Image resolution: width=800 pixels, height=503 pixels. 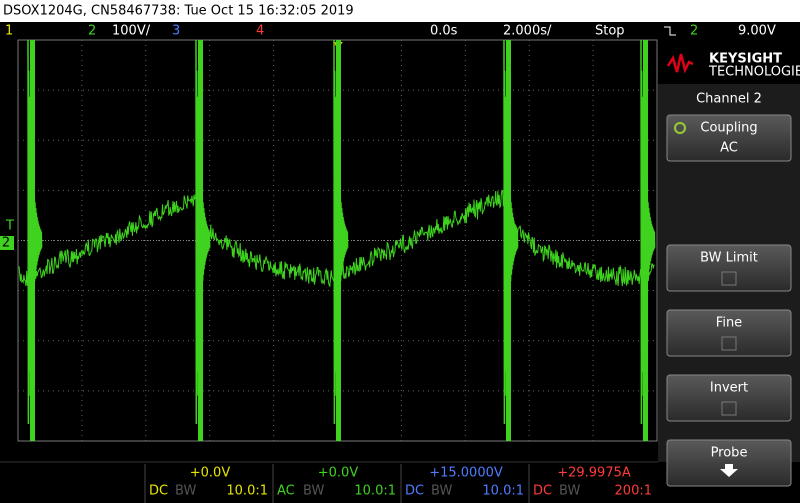 What do you see at coordinates (729, 388) in the screenshot?
I see `softkey-label: Invert` at bounding box center [729, 388].